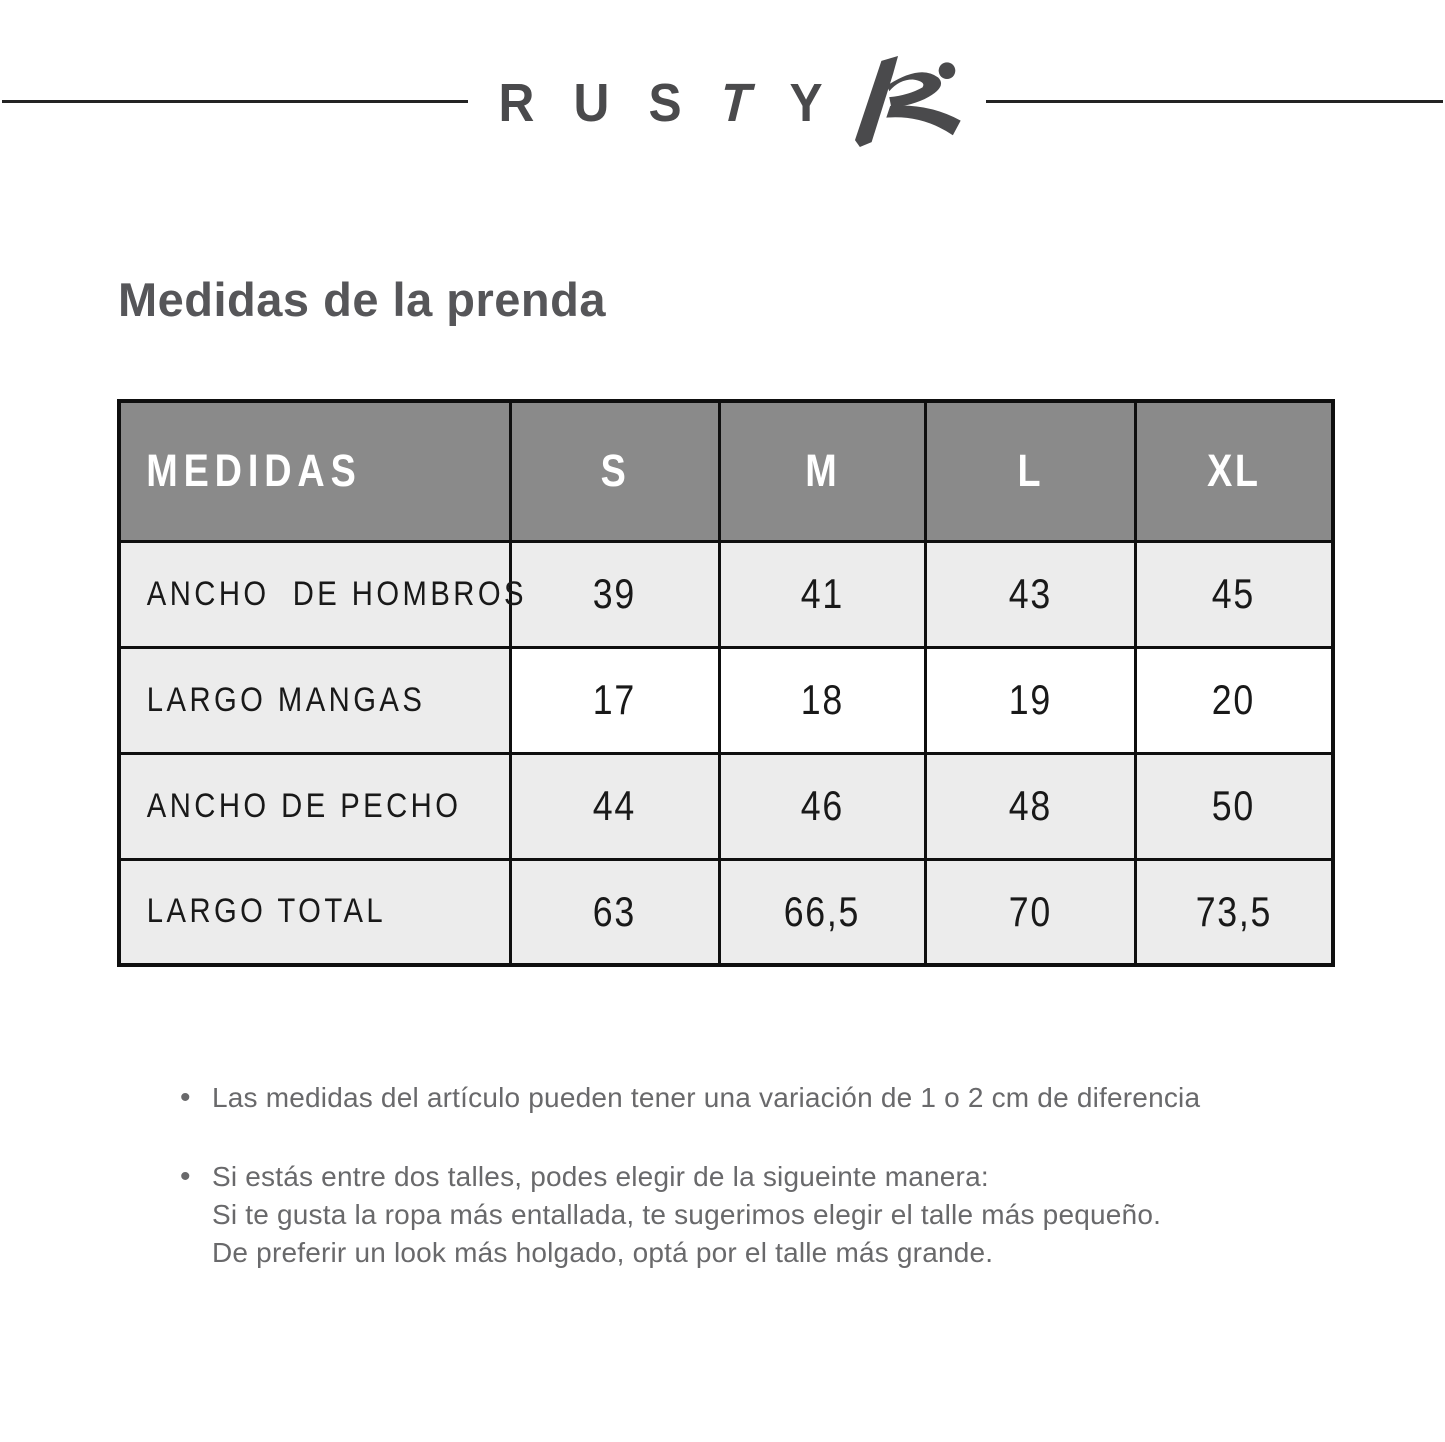  I want to click on size-value: 44, so click(614, 805).